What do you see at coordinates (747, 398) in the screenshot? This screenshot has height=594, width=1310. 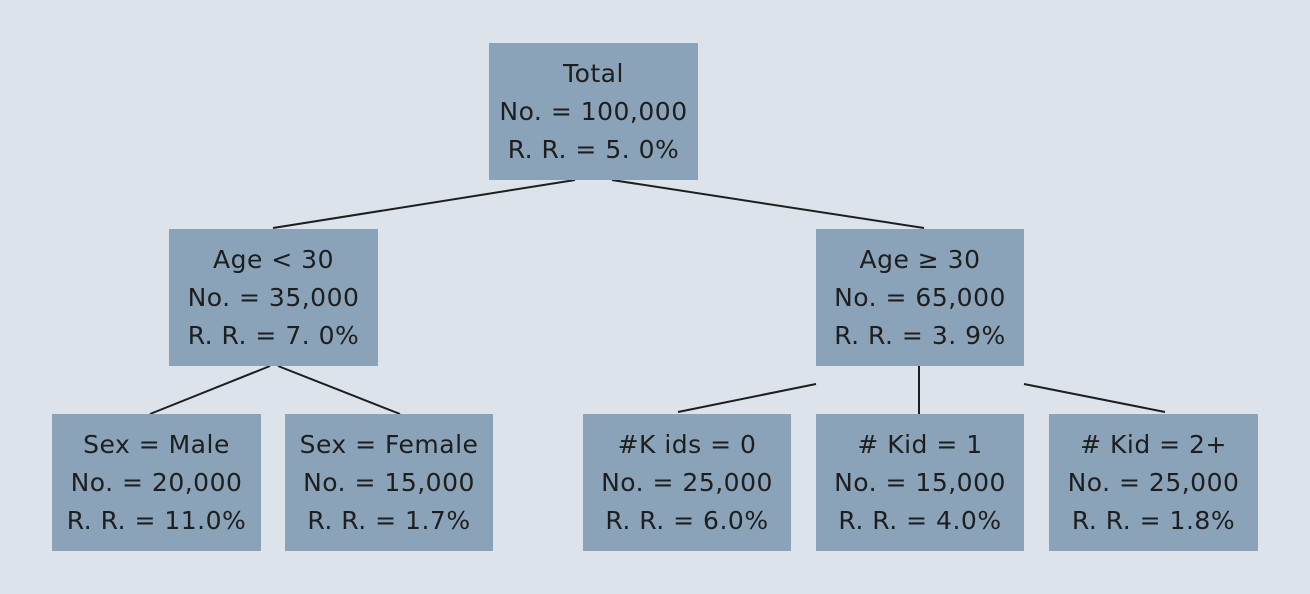 I see `edge-age-ge-to-kid0` at bounding box center [747, 398].